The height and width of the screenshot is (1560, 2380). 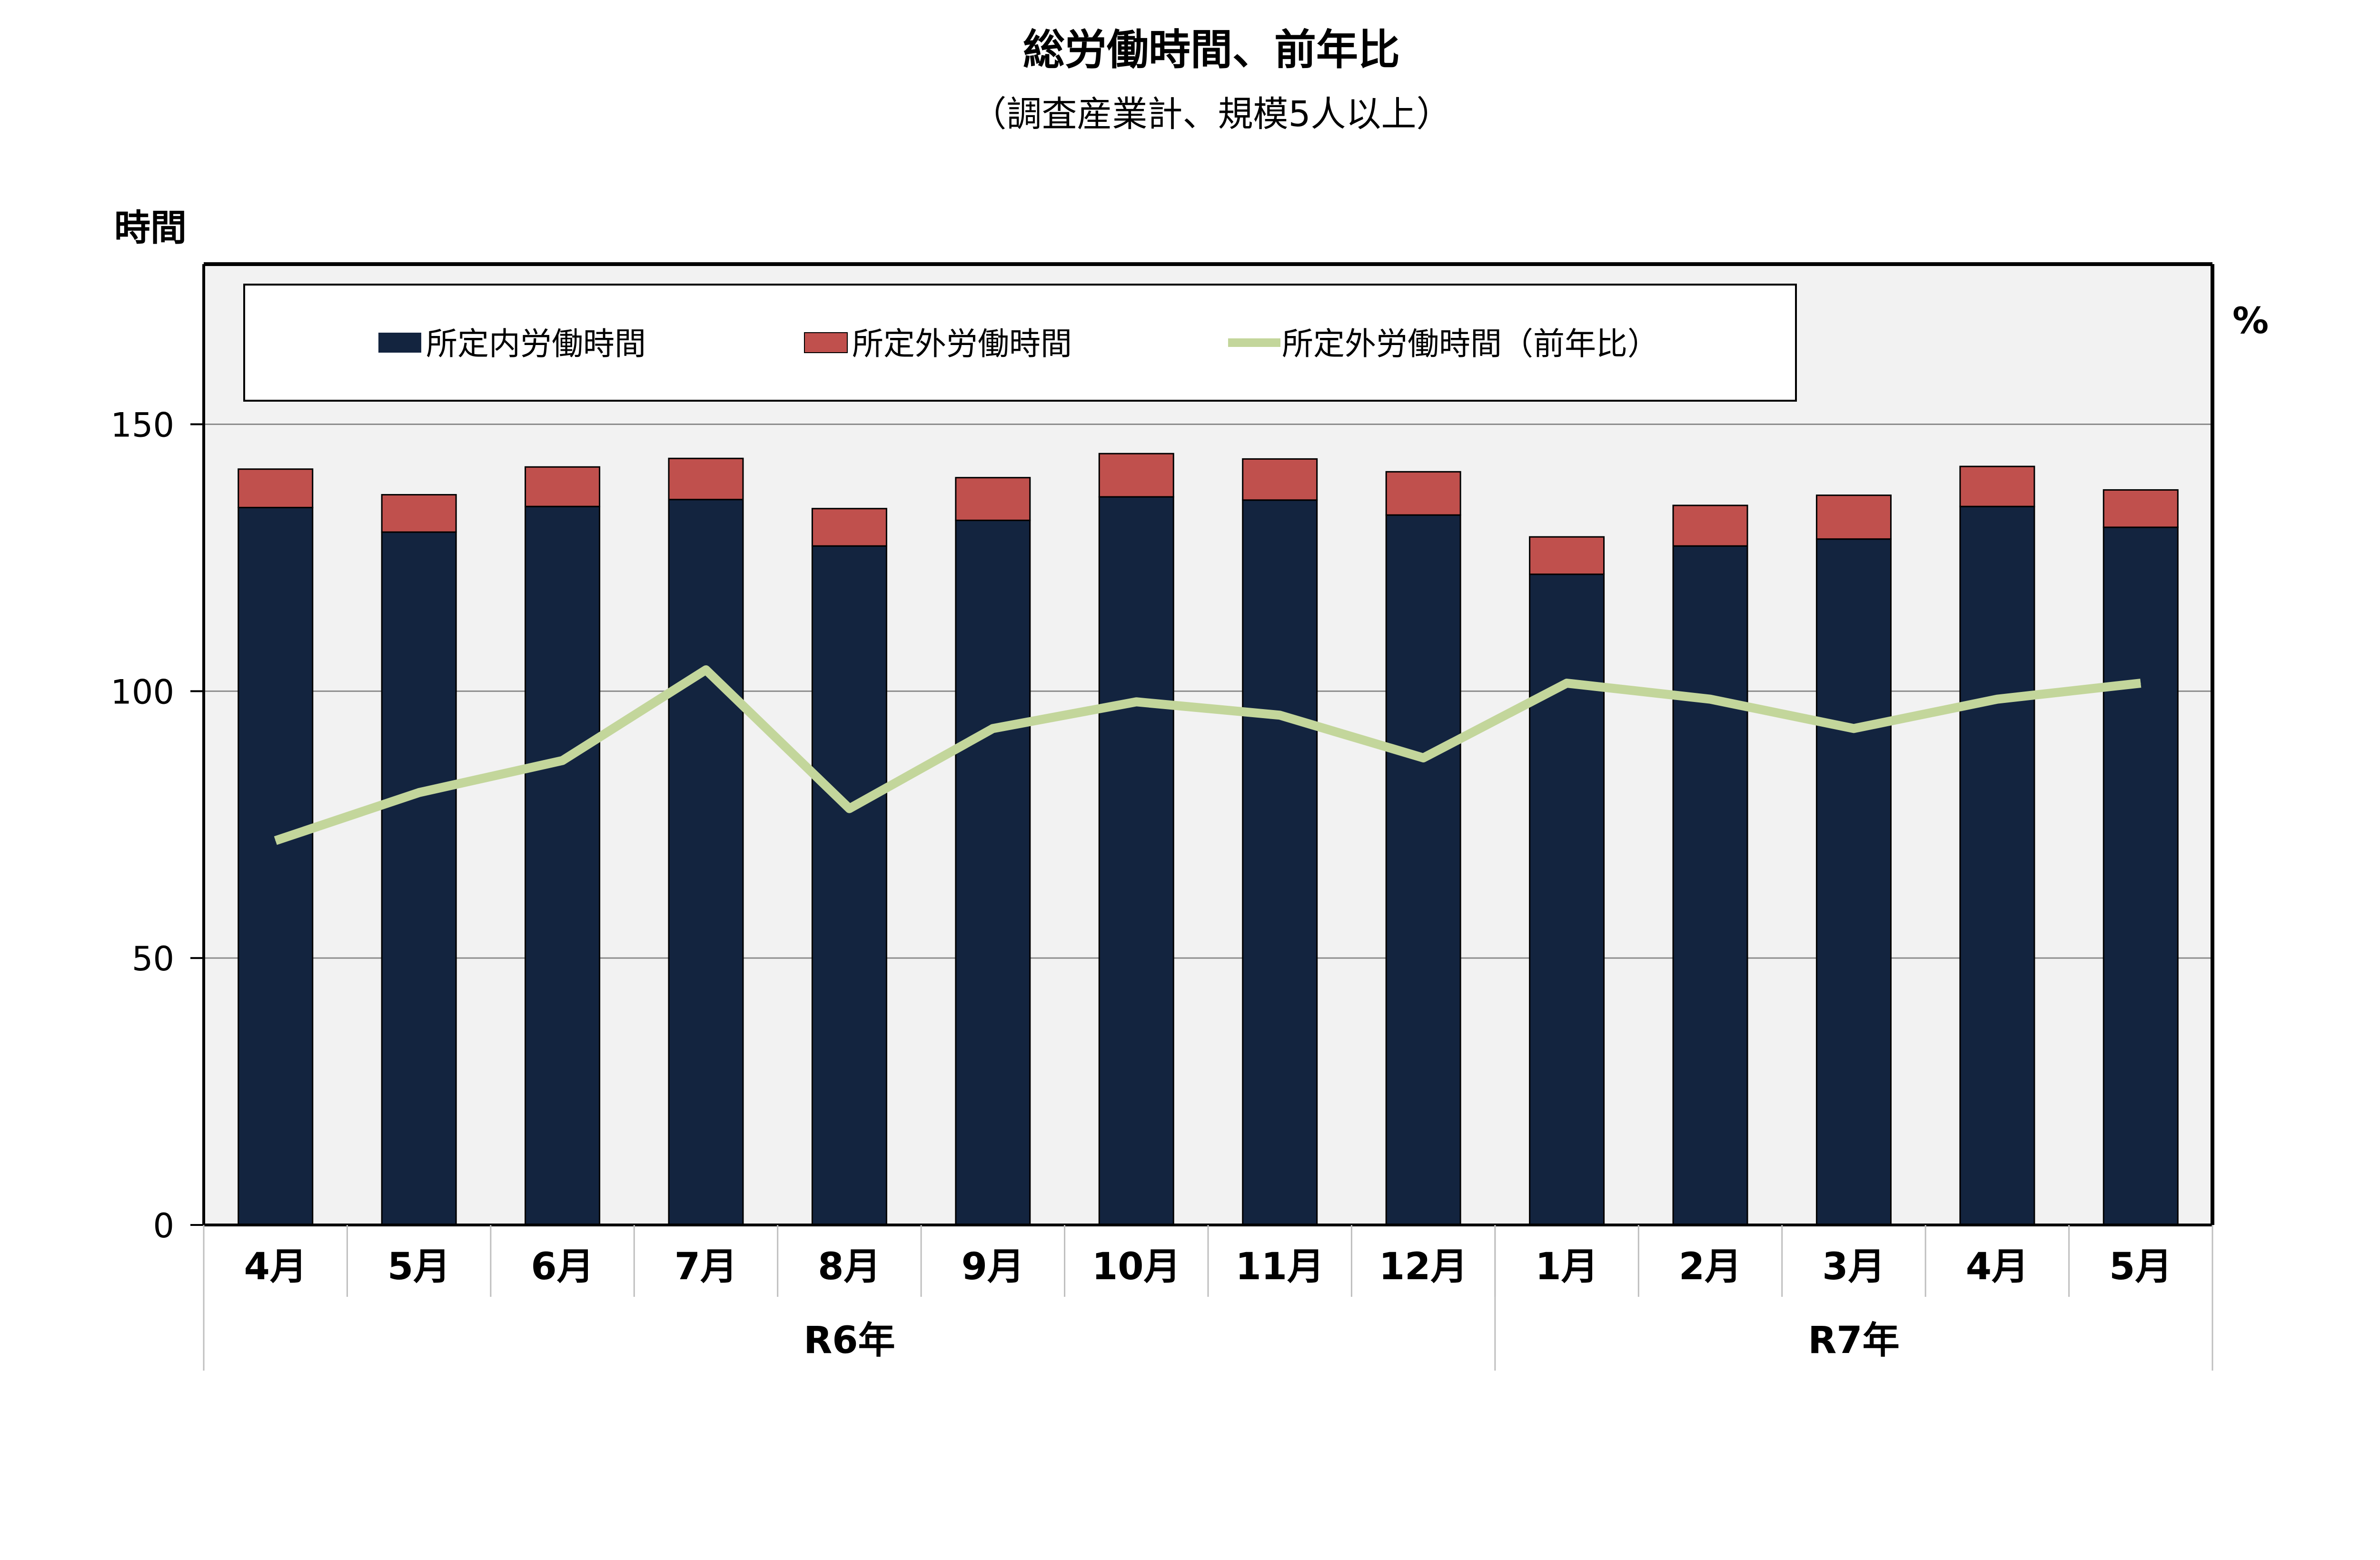 What do you see at coordinates (826, 342) in the screenshot?
I see `legend-swatch-overtime` at bounding box center [826, 342].